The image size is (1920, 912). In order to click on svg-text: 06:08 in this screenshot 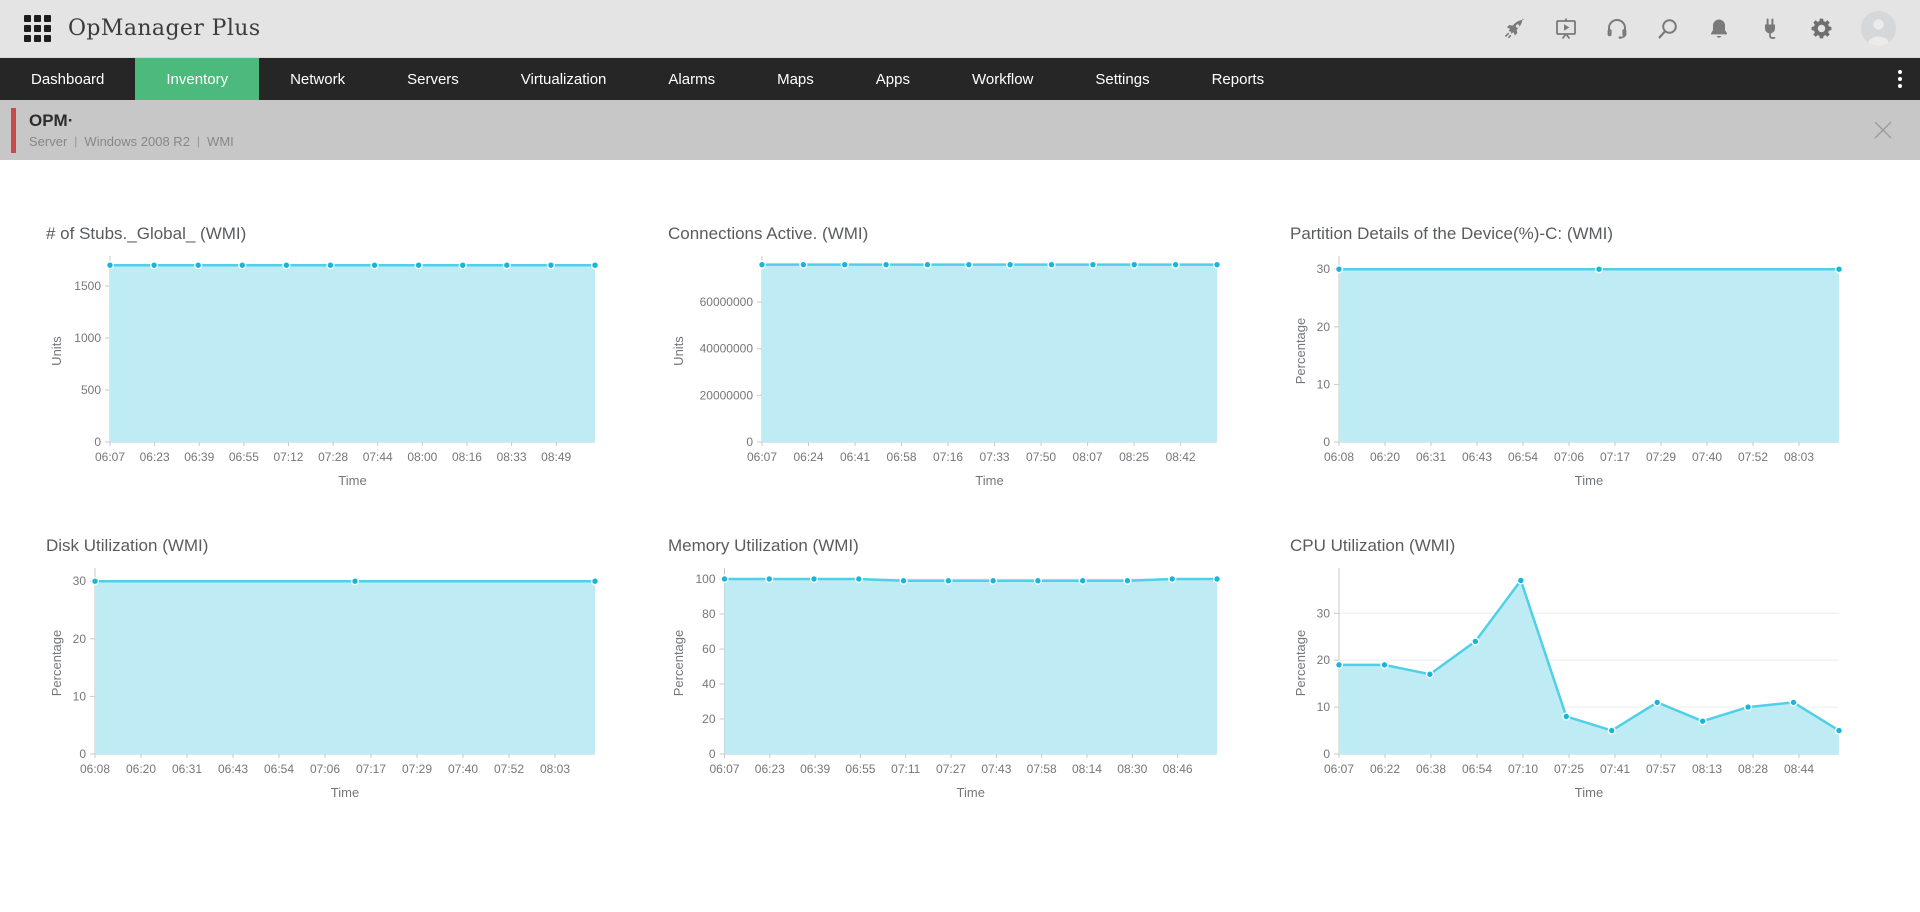, I will do `click(1339, 457)`.